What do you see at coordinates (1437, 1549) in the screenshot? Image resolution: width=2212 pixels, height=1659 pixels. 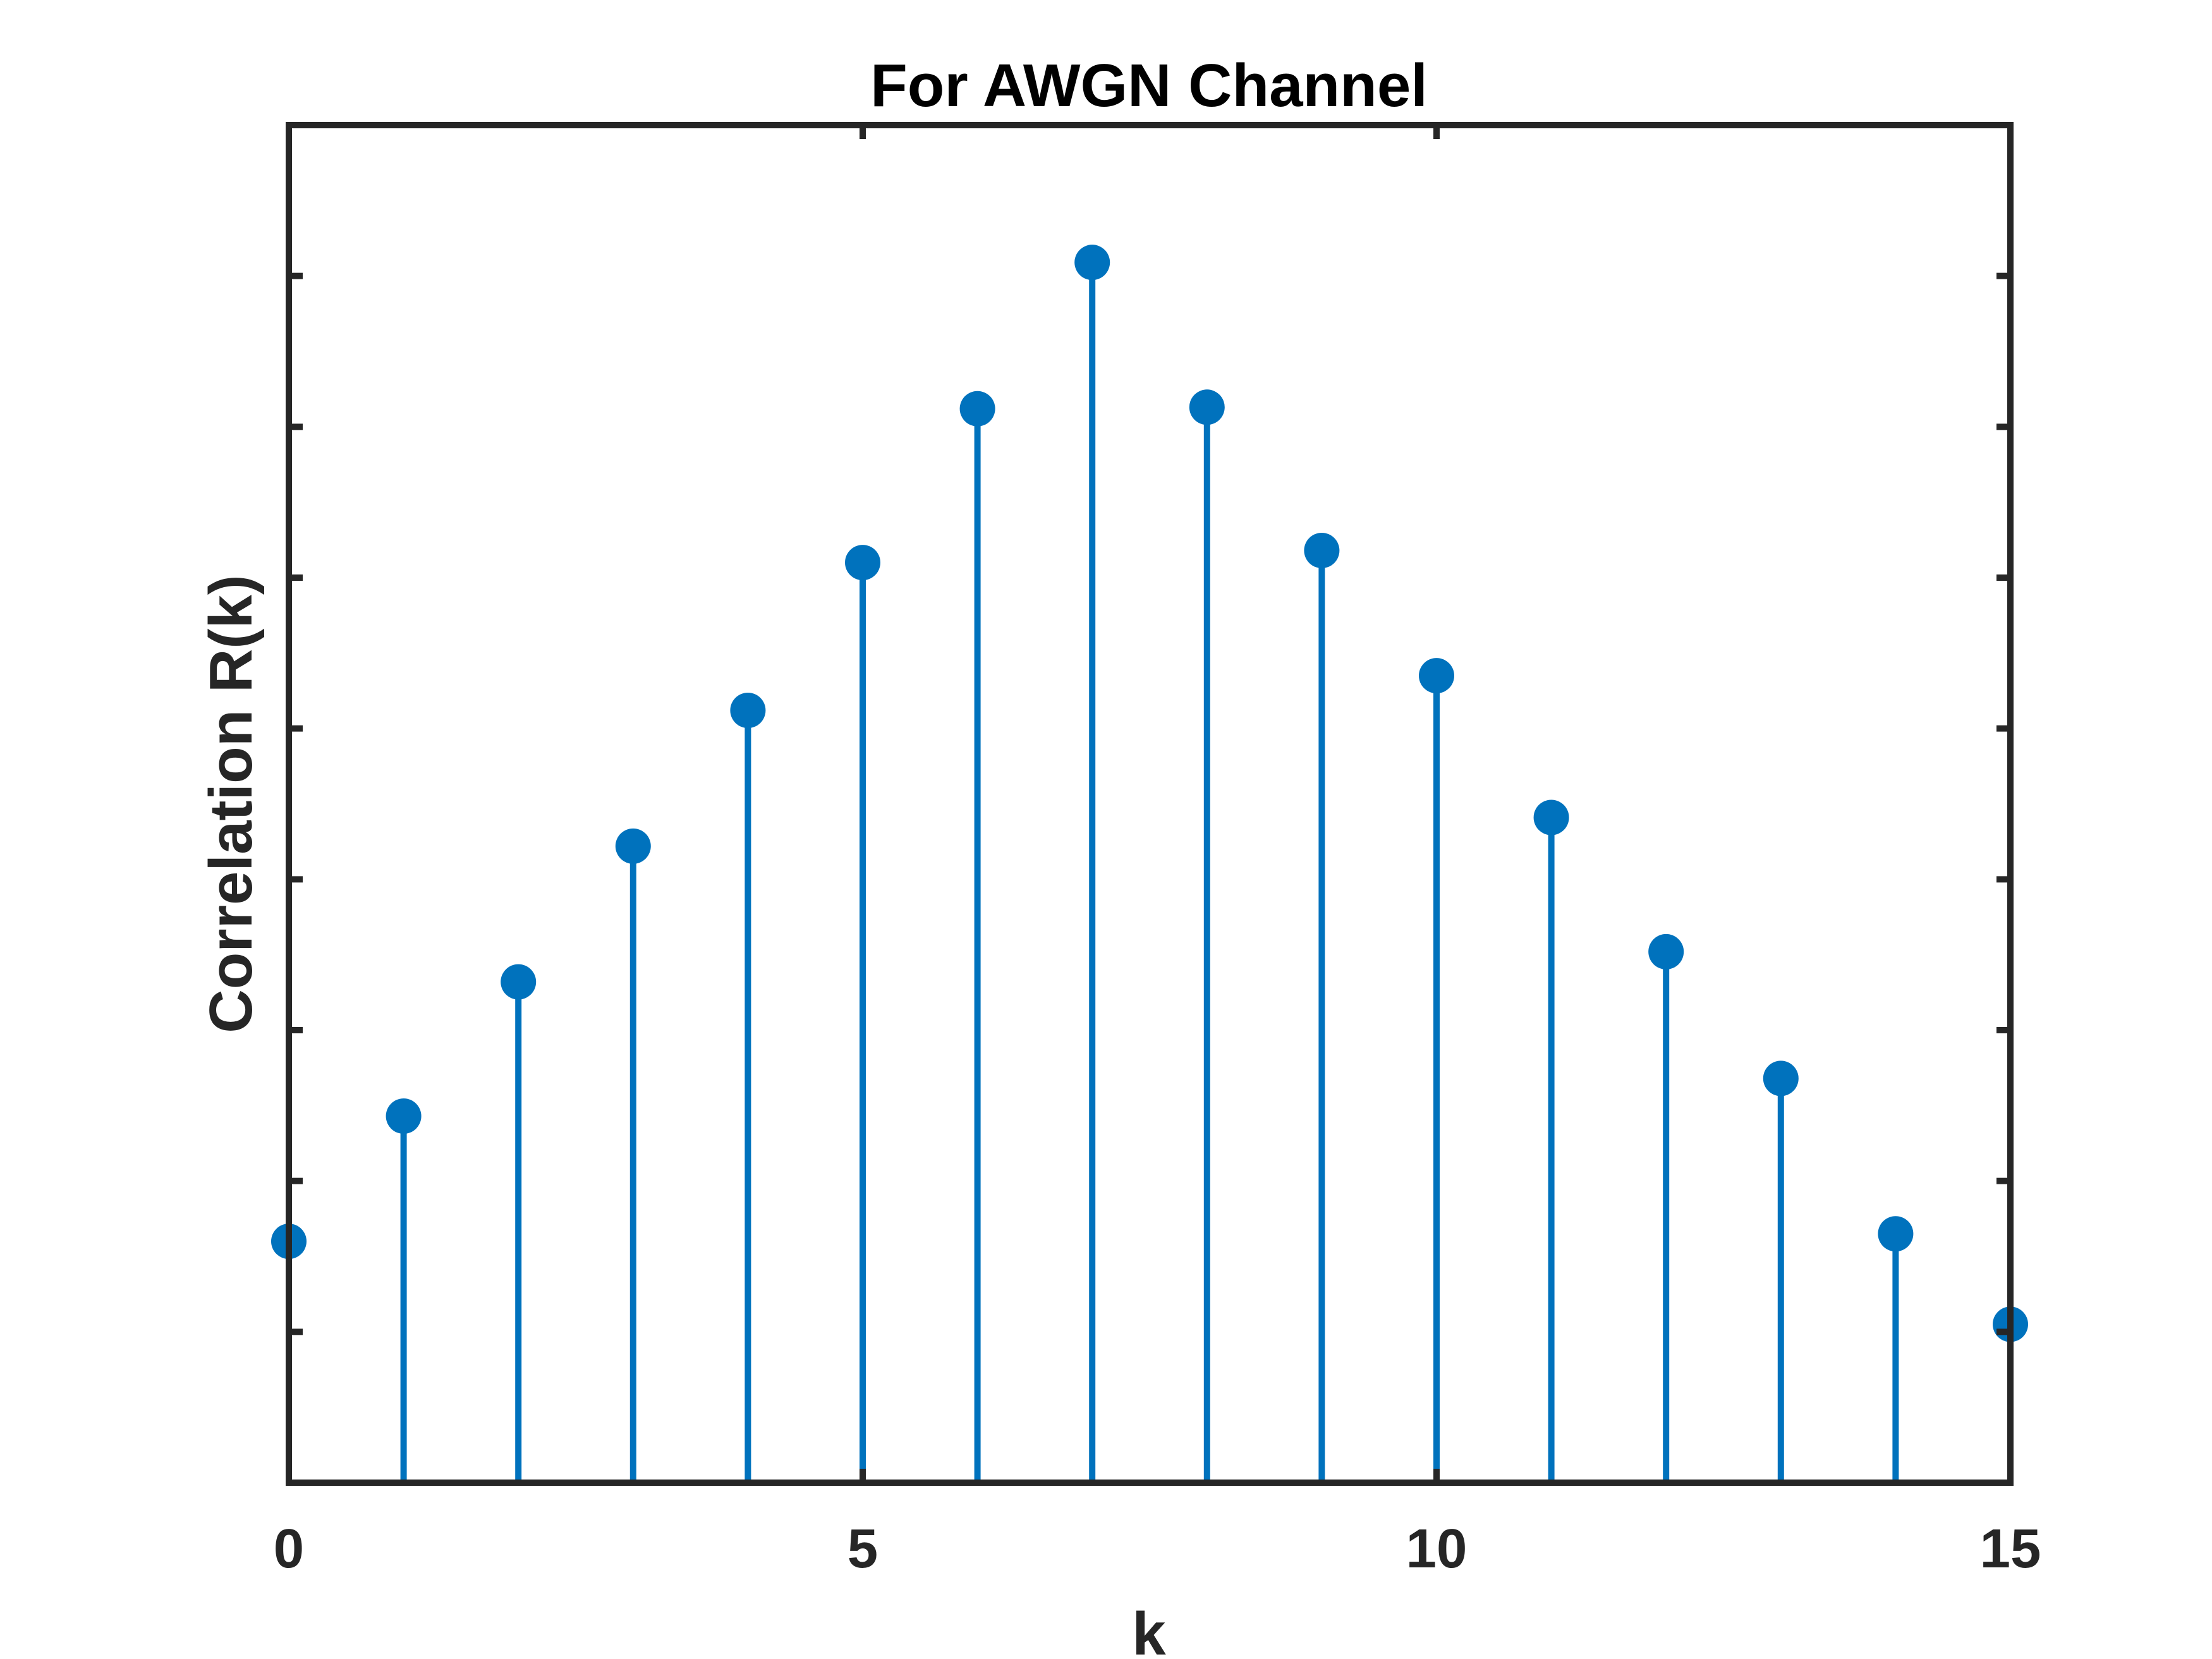 I see `x-tick-label: 10` at bounding box center [1437, 1549].